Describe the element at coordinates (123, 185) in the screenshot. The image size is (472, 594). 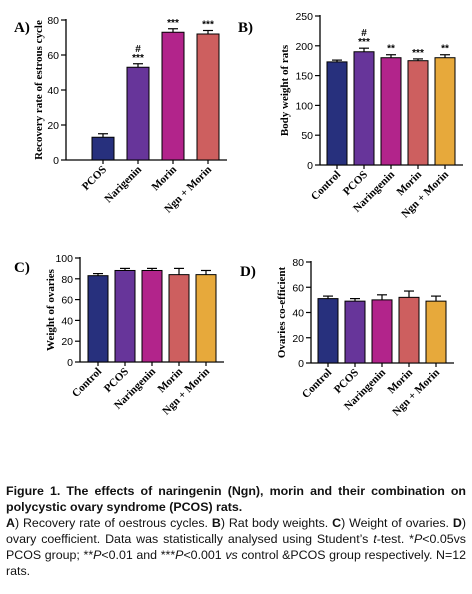
I see `x-tick-label: Narigenin` at that location.